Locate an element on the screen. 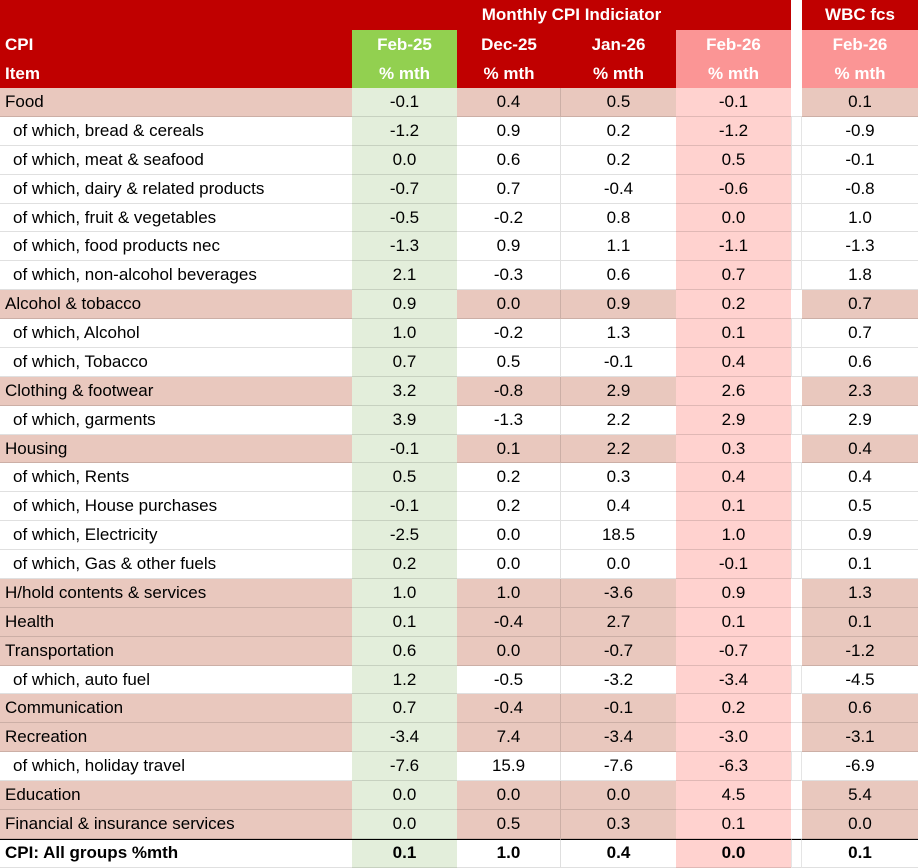 This screenshot has width=918, height=868. table-row: Transportation 0.6 0.0 -0.7 -0.7 -1.2 is located at coordinates (459, 651).